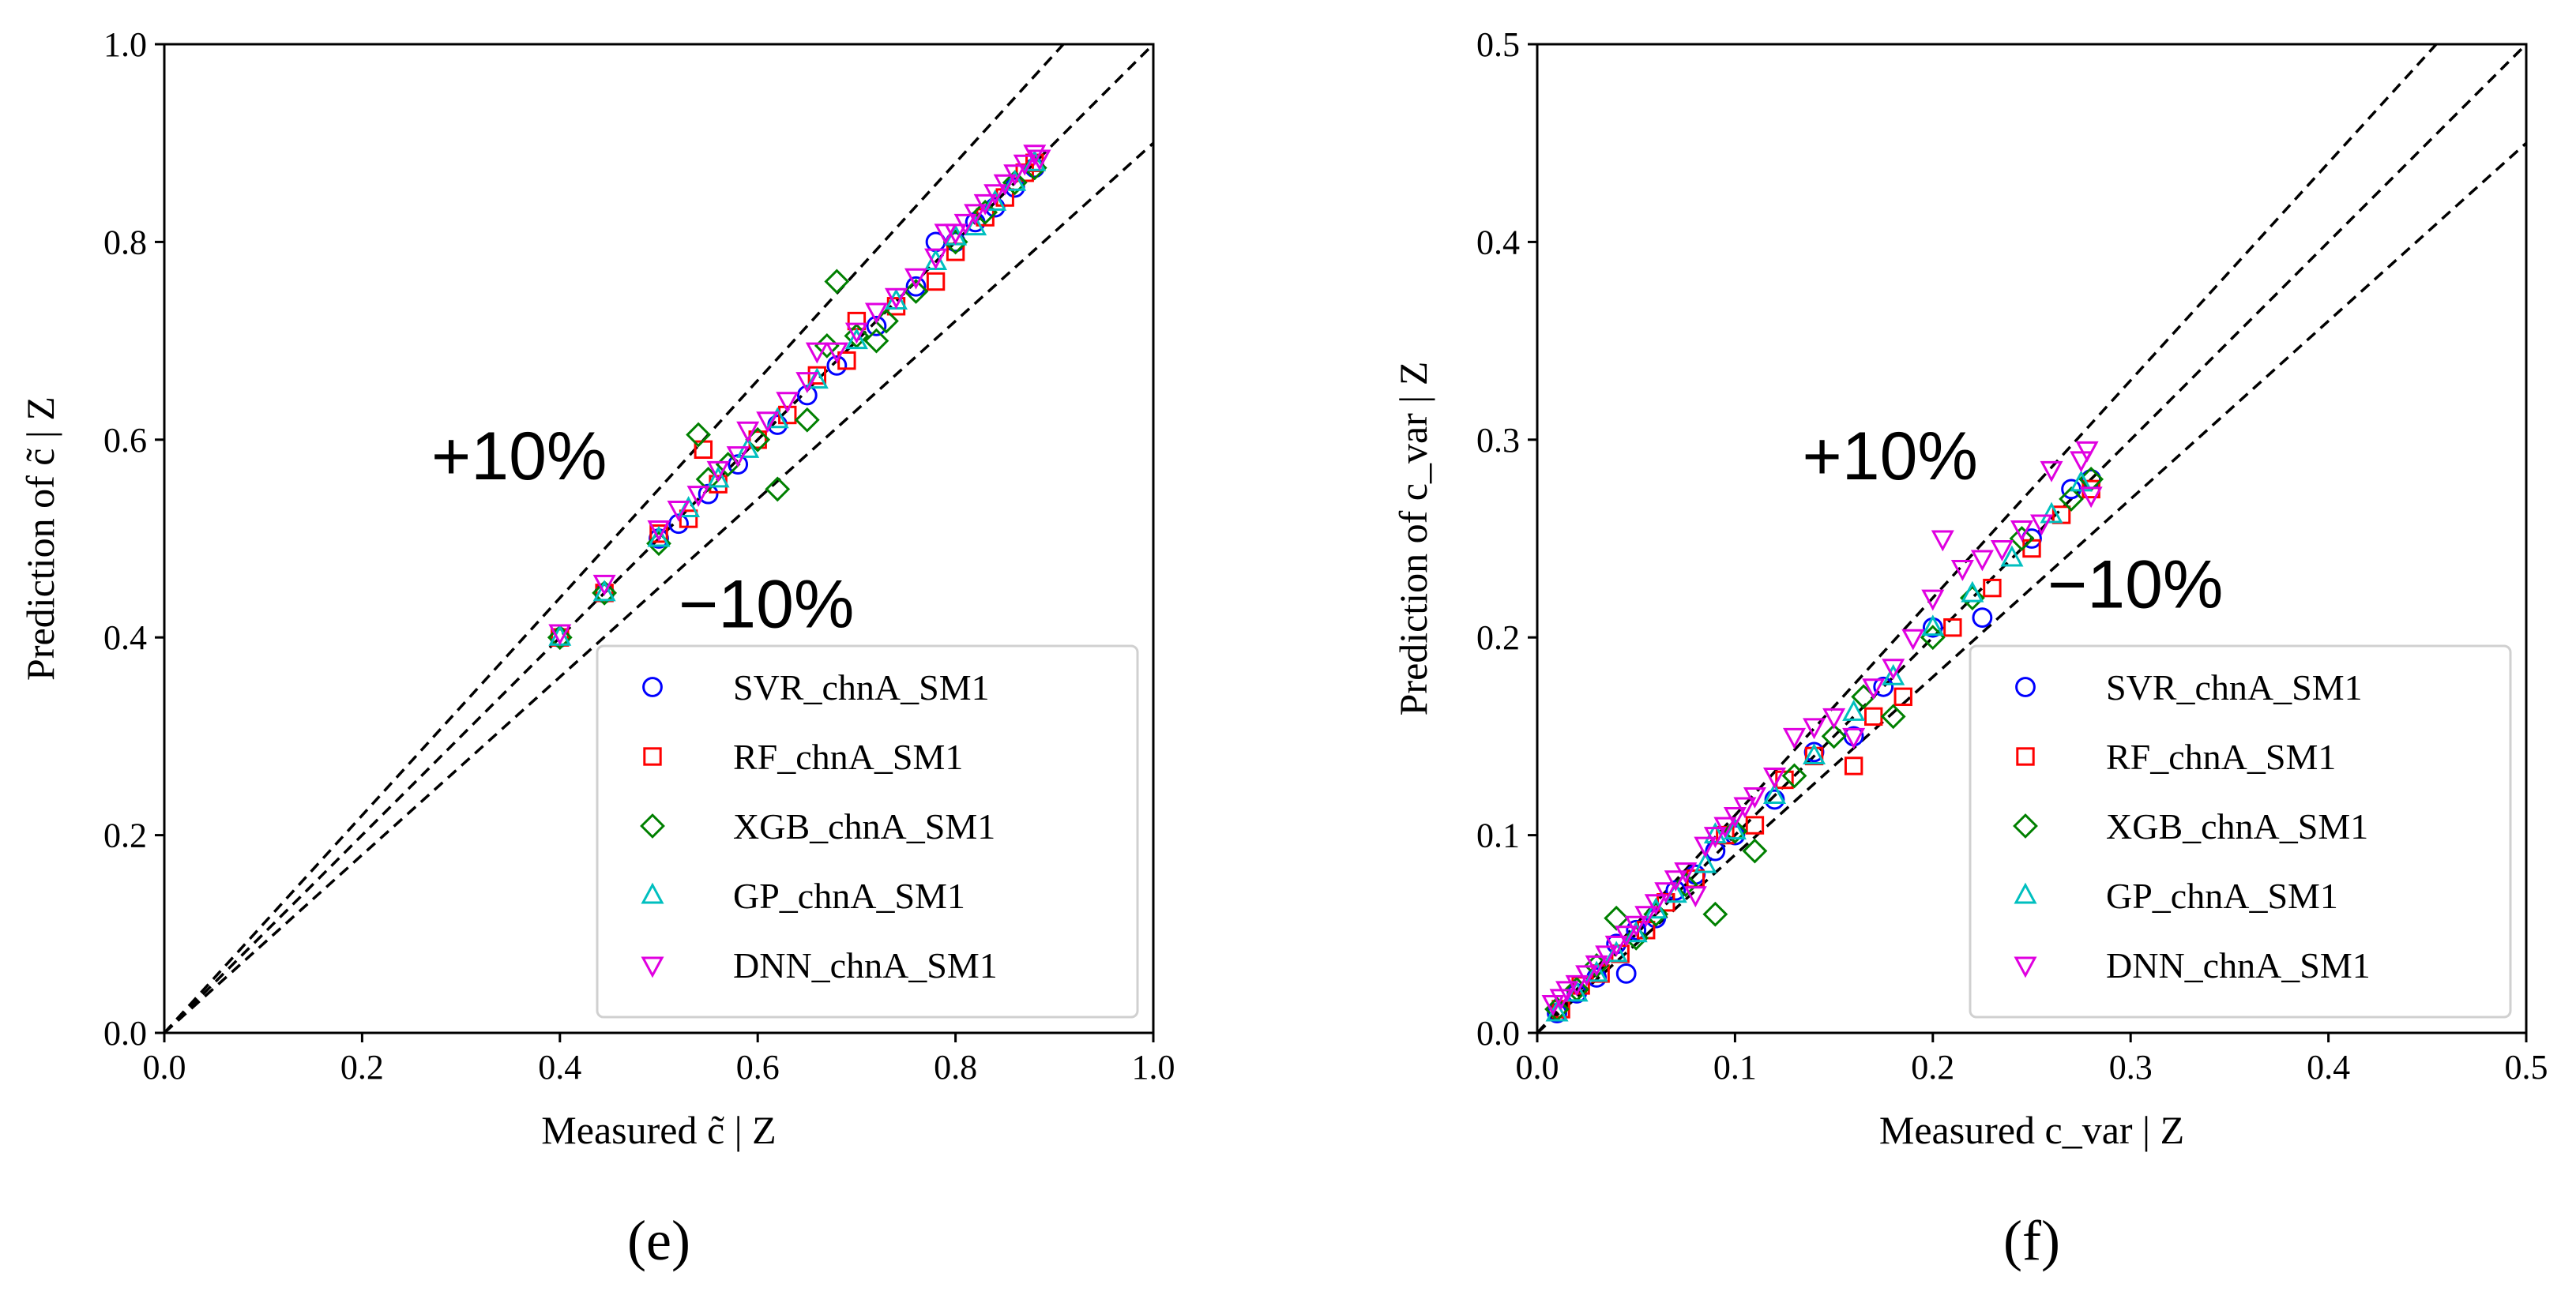 The height and width of the screenshot is (1299, 2576). What do you see at coordinates (1735, 1067) in the screenshot?
I see `x-tick-label: 0.1` at bounding box center [1735, 1067].